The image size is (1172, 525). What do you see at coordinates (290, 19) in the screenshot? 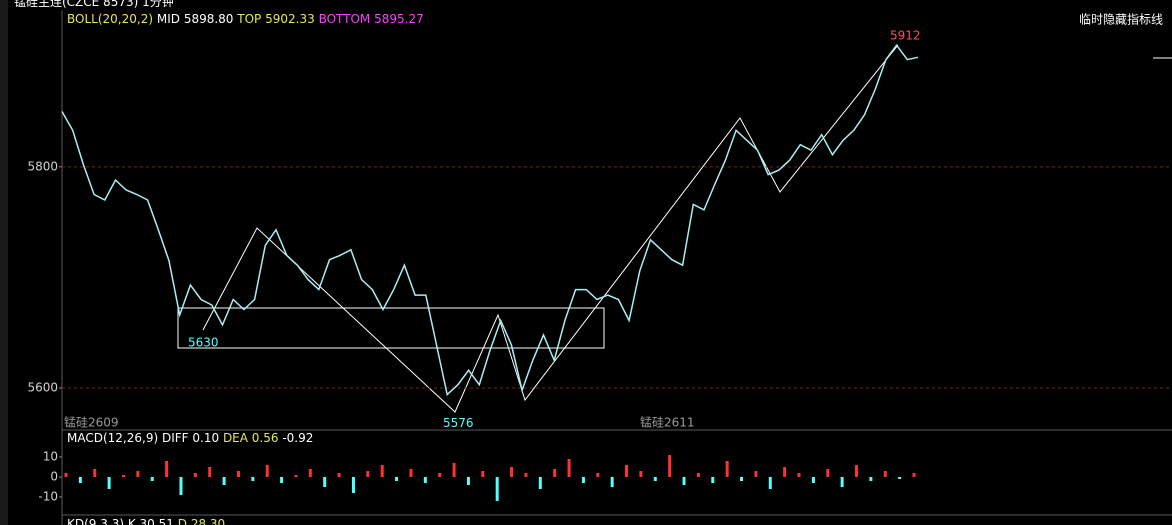
I see `readout-value: 5902.33` at bounding box center [290, 19].